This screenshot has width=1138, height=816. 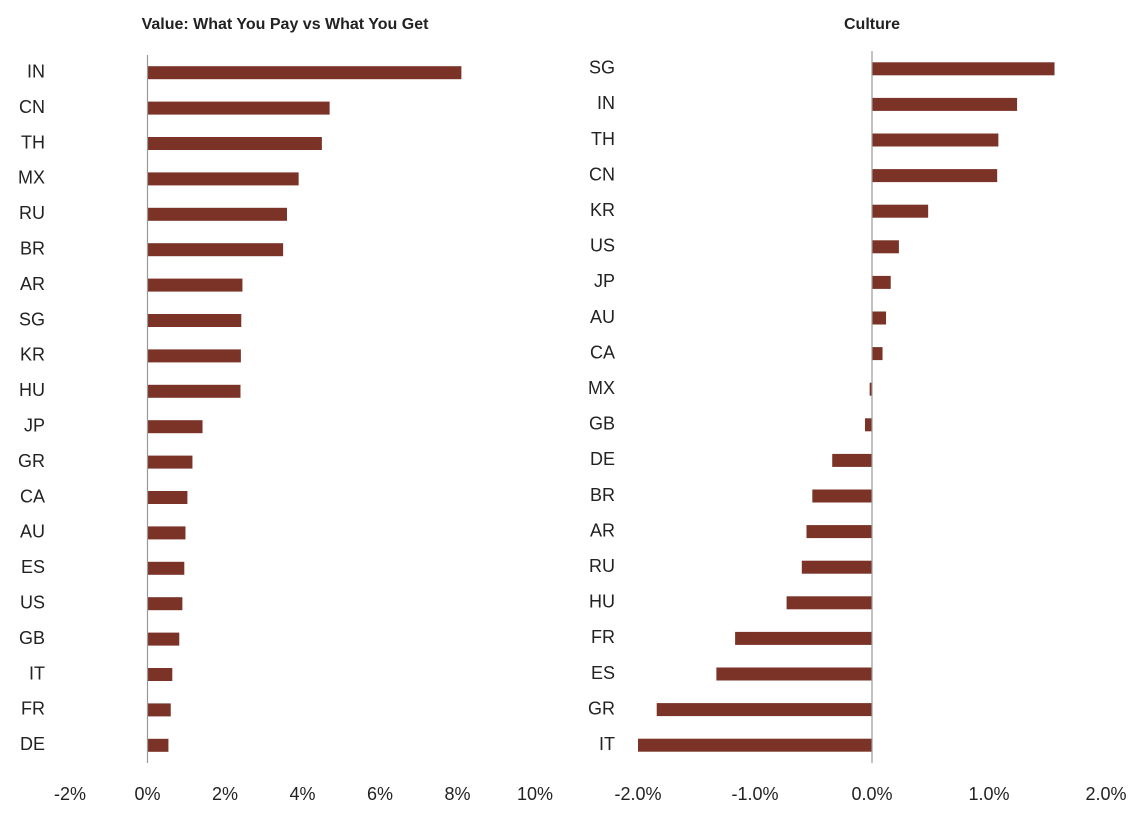 What do you see at coordinates (286, 24) in the screenshot?
I see `chart-title: Value: What You Pay vs What You Get` at bounding box center [286, 24].